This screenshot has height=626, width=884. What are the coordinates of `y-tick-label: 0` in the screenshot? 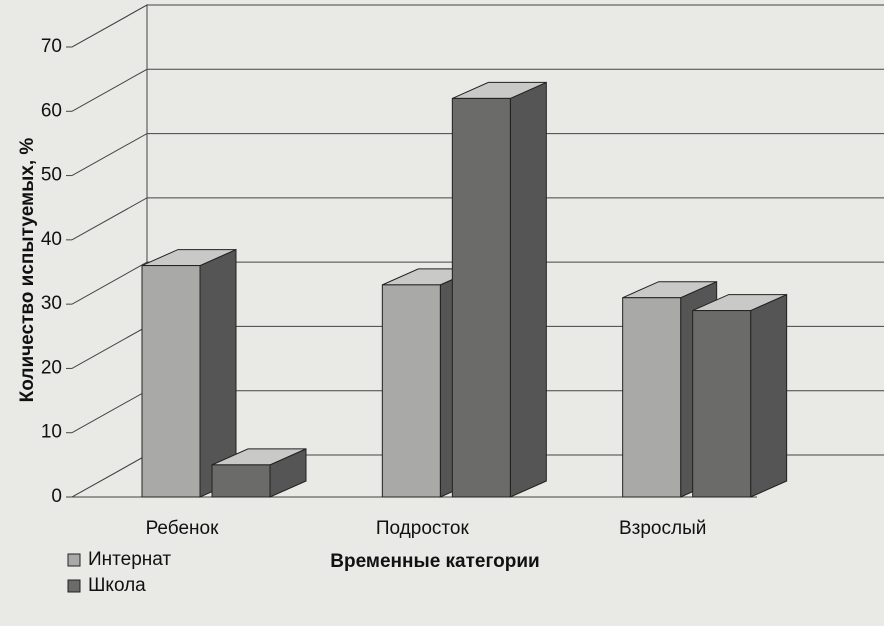 It's located at (56, 496).